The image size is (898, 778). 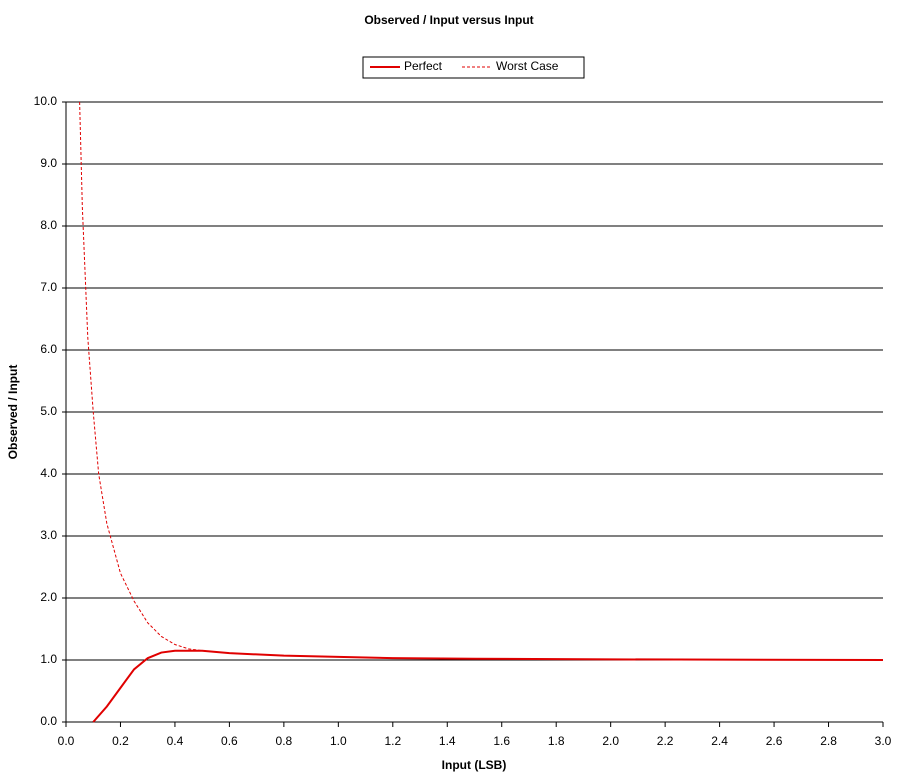 What do you see at coordinates (665, 741) in the screenshot?
I see `x-tick-label: 2.2` at bounding box center [665, 741].